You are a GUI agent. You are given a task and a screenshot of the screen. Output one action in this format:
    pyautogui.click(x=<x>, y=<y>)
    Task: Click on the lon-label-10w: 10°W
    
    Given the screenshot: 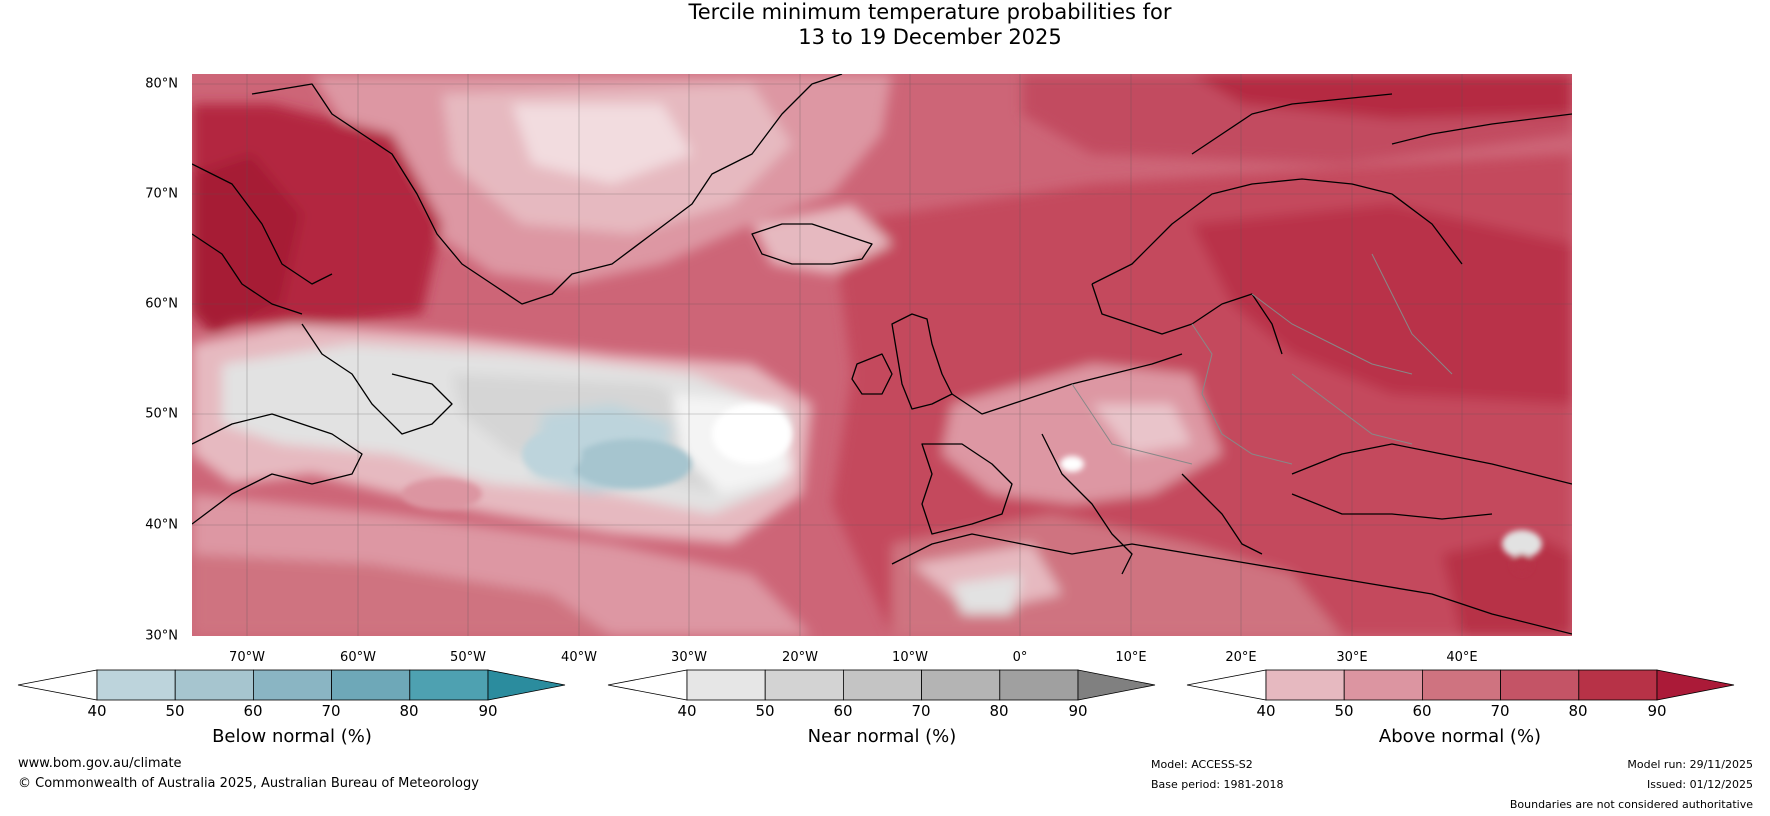 What is the action you would take?
    pyautogui.click(x=910, y=657)
    